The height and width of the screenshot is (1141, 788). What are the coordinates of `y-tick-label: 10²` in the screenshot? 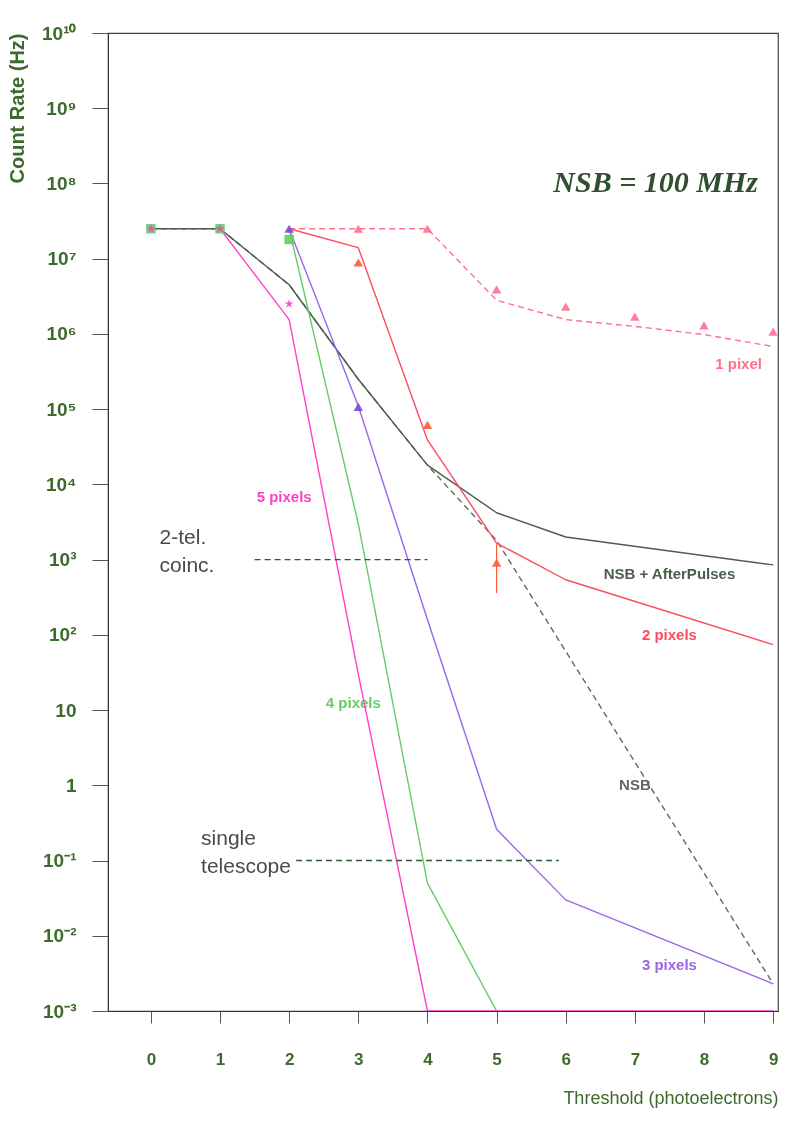 It's located at (63, 635).